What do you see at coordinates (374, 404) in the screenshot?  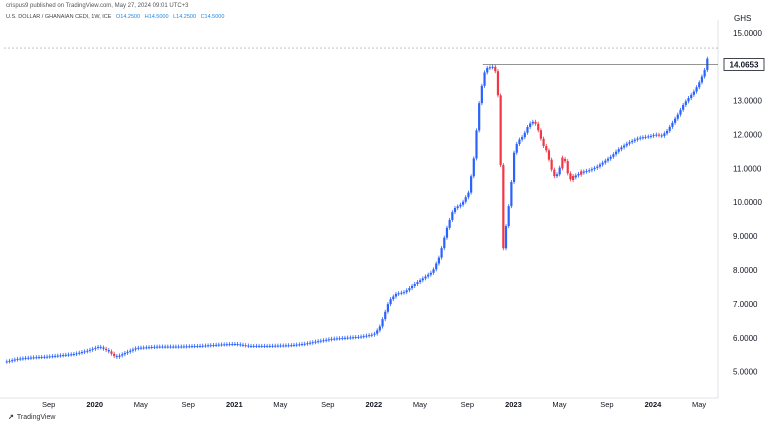 I see `x-tick-label: 2022` at bounding box center [374, 404].